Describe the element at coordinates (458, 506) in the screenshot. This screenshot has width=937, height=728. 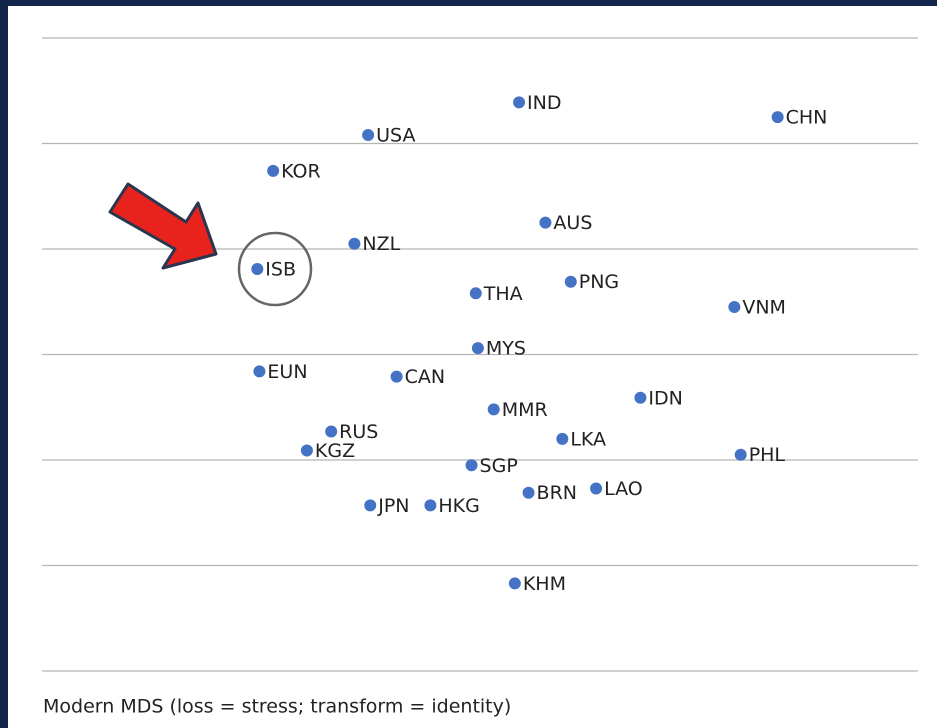
I see `point-label: HKG` at that location.